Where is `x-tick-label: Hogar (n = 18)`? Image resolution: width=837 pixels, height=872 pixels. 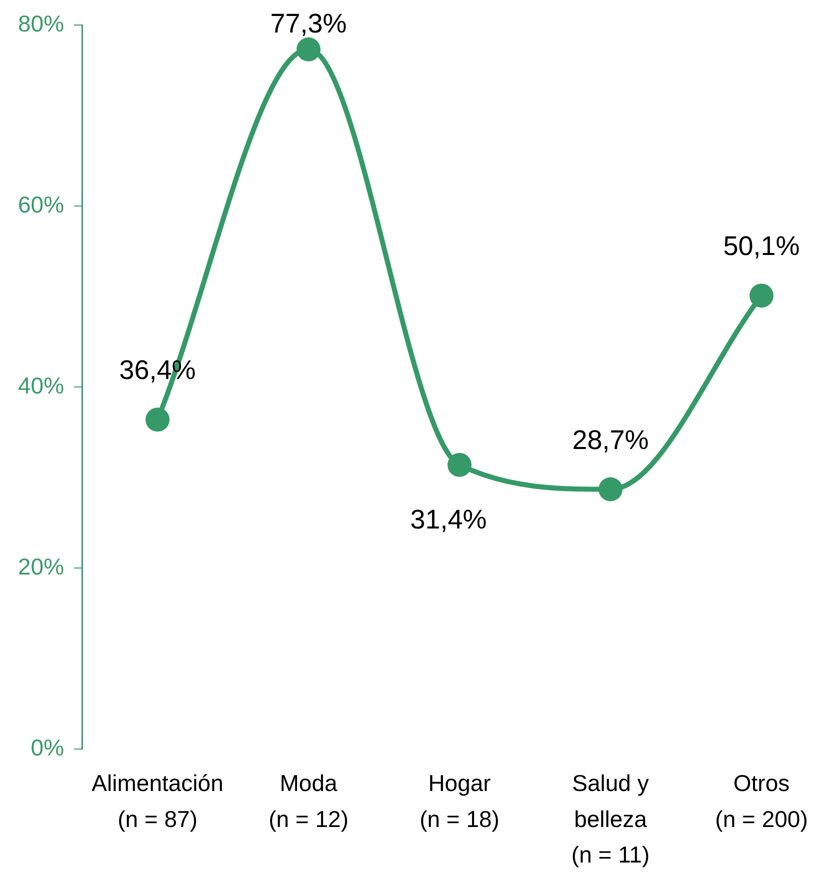 x-tick-label: Hogar (n = 18) is located at coordinates (460, 801).